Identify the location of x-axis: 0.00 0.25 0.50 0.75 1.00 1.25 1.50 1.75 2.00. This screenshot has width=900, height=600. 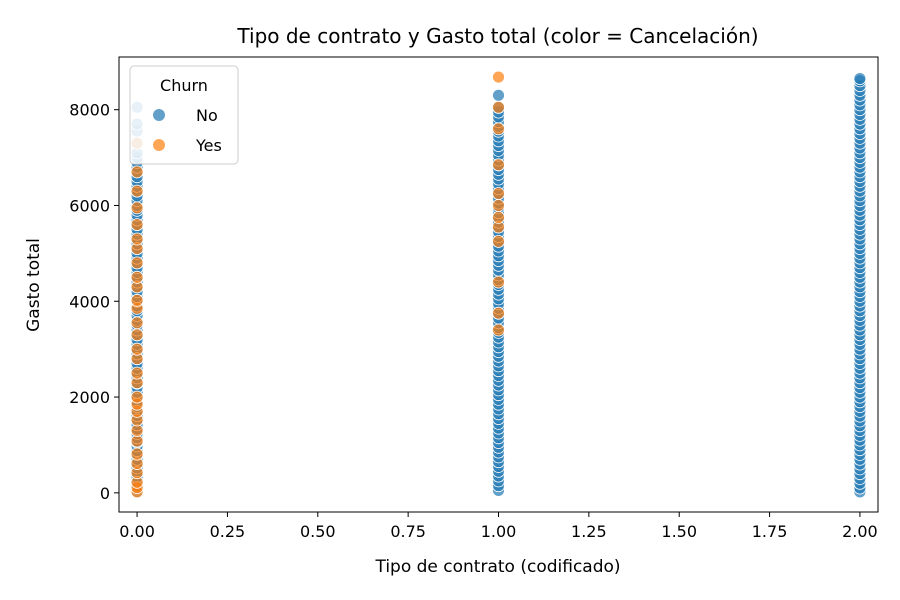
(498, 526).